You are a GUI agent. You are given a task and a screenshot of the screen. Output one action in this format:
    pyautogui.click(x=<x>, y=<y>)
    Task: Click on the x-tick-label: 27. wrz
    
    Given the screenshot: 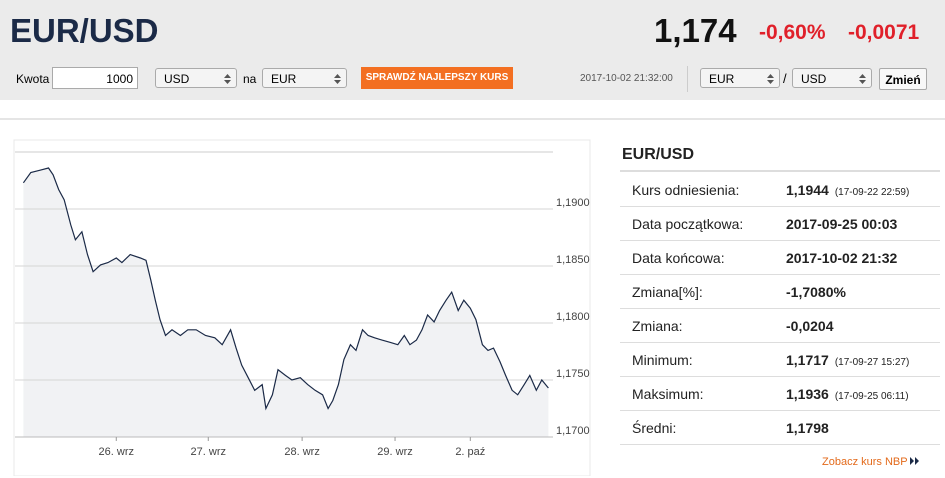 What is the action you would take?
    pyautogui.click(x=208, y=452)
    